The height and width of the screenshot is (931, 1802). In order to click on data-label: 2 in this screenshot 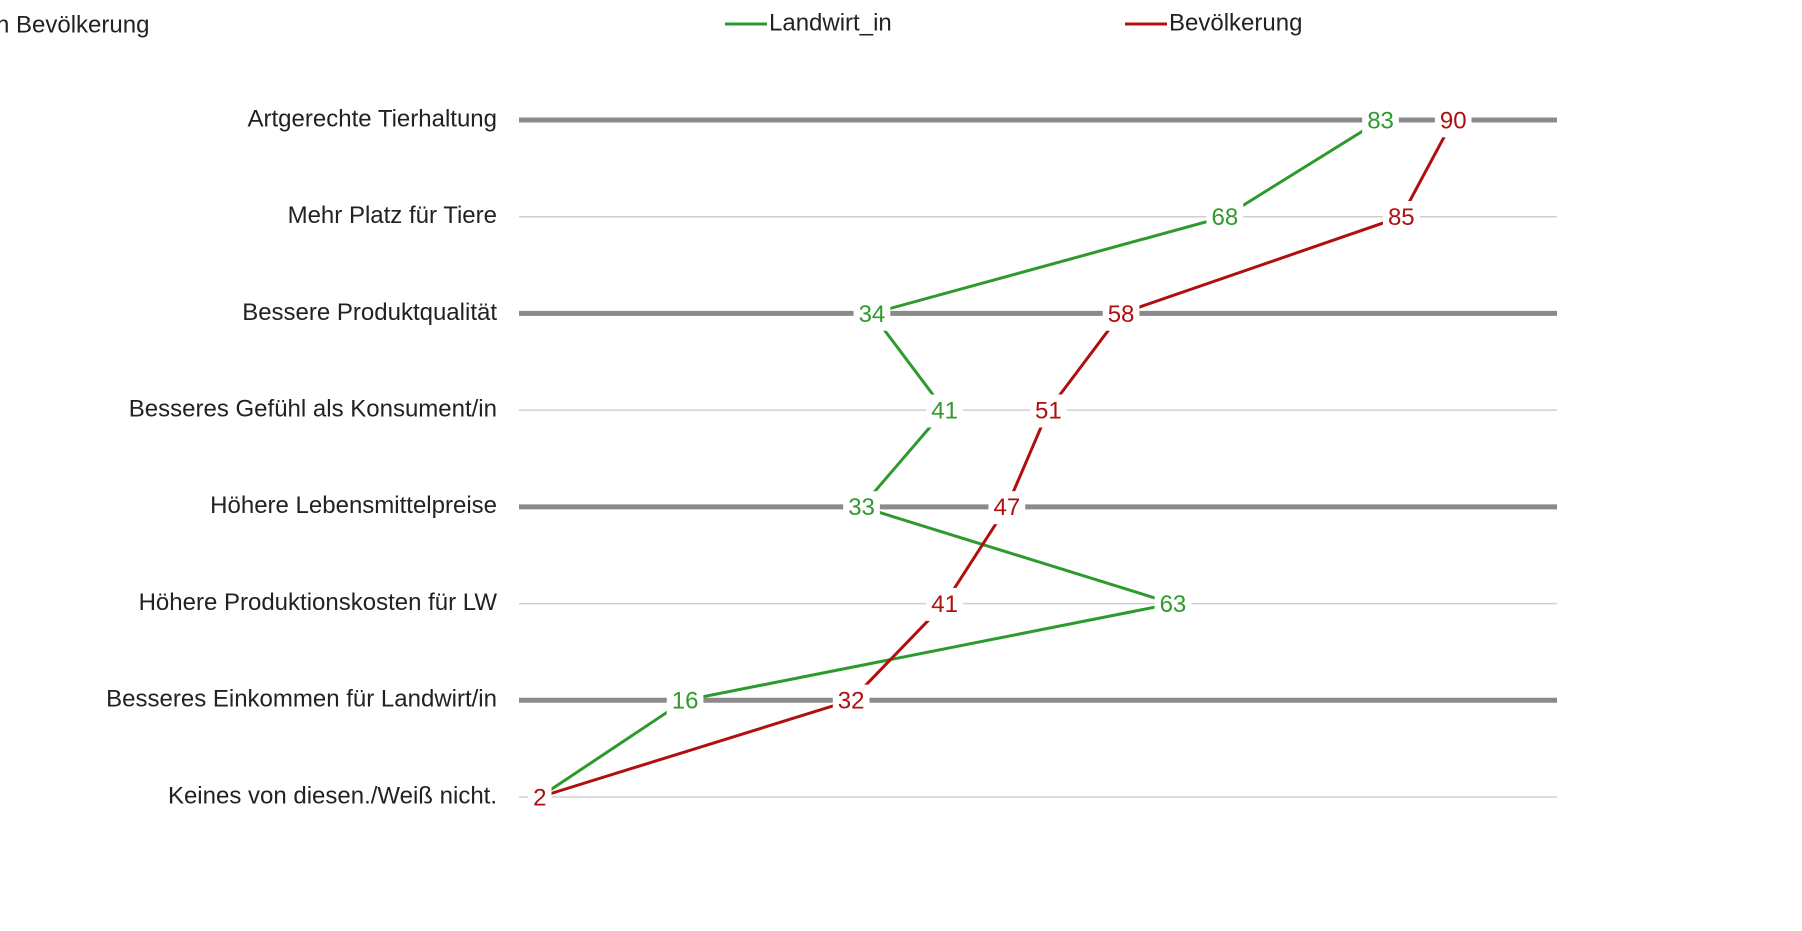, I will do `click(539, 797)`.